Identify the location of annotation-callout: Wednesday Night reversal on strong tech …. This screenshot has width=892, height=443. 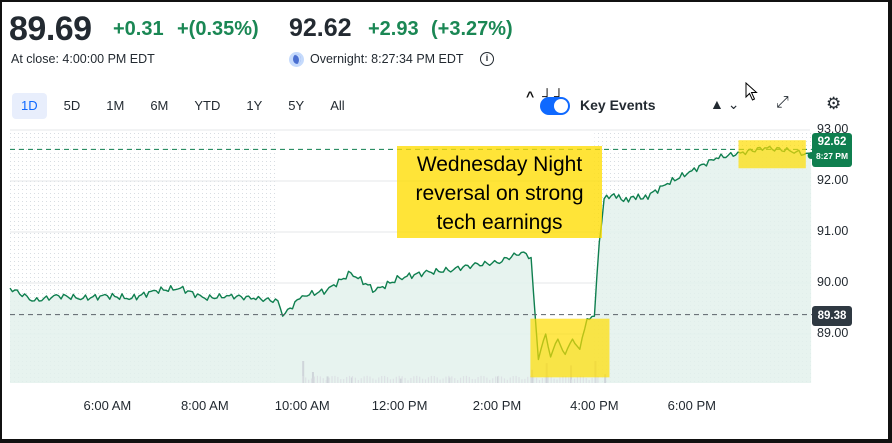
(499, 192).